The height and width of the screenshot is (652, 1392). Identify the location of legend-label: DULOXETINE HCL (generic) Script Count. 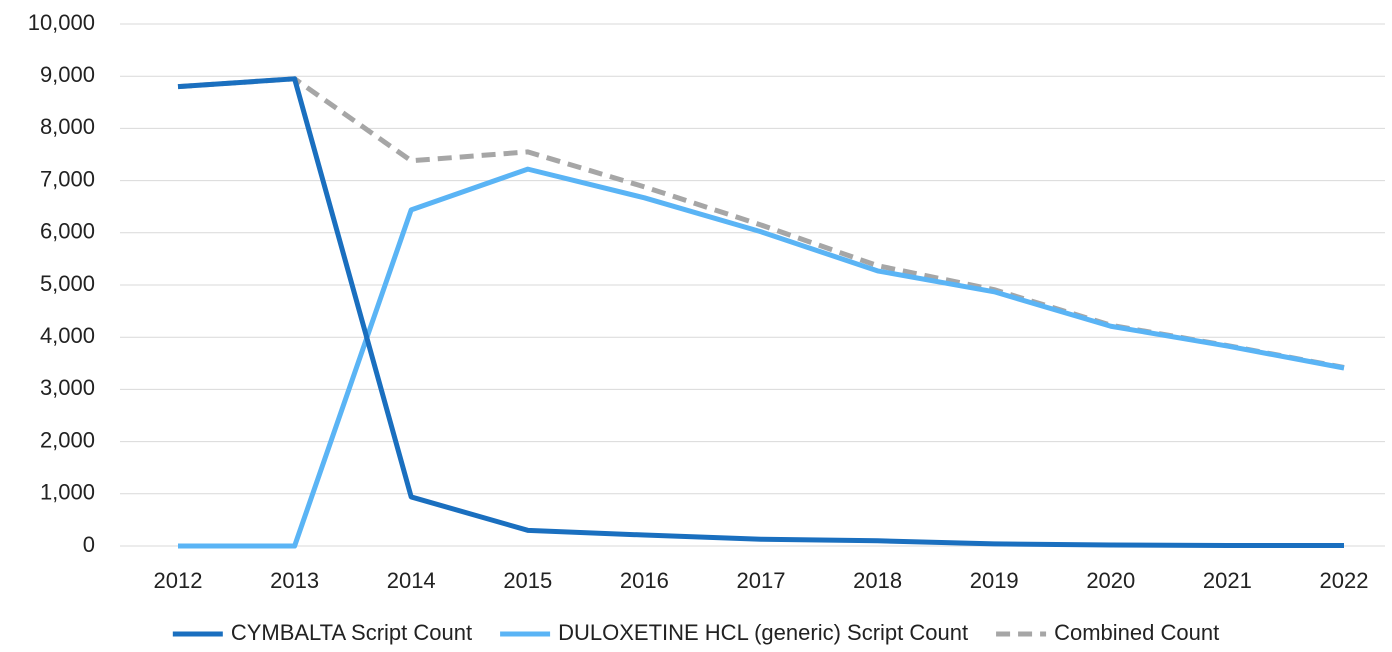
(763, 632).